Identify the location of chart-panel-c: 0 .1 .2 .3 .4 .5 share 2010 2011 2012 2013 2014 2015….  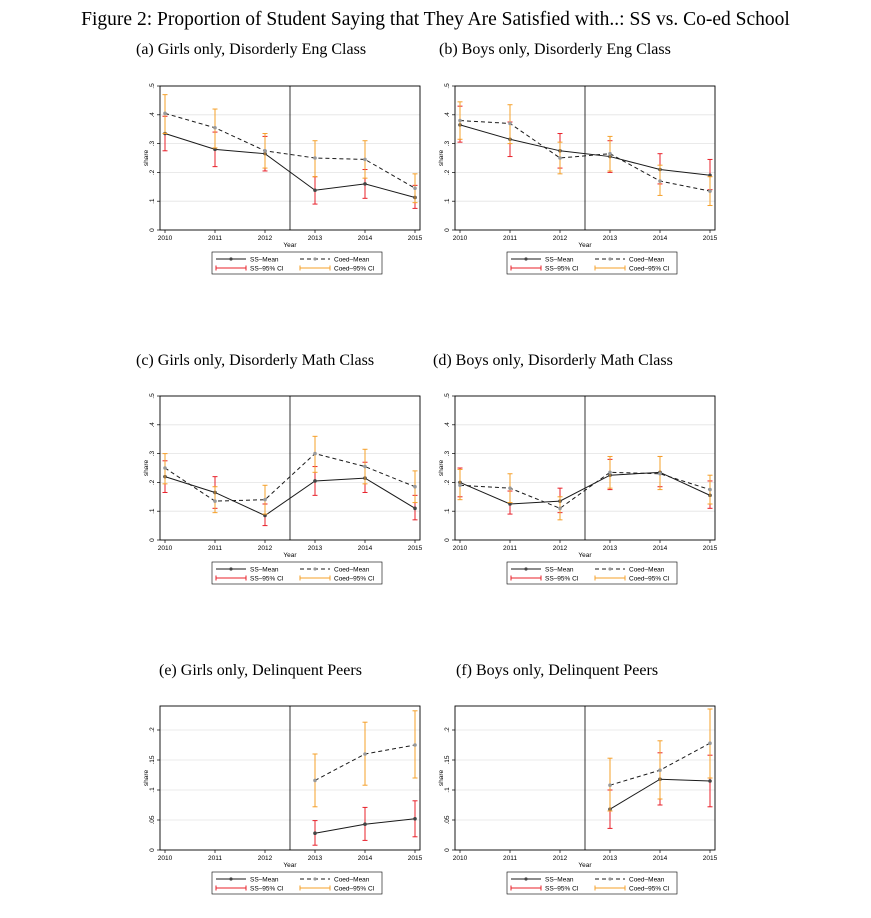
(288, 498).